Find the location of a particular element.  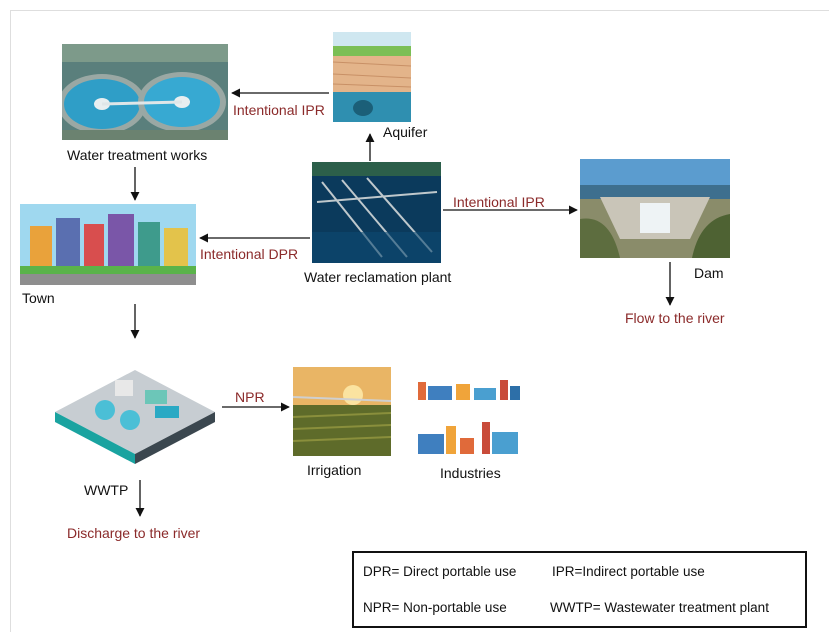

legend-dpr: DPR= Direct portable use is located at coordinates (440, 571).